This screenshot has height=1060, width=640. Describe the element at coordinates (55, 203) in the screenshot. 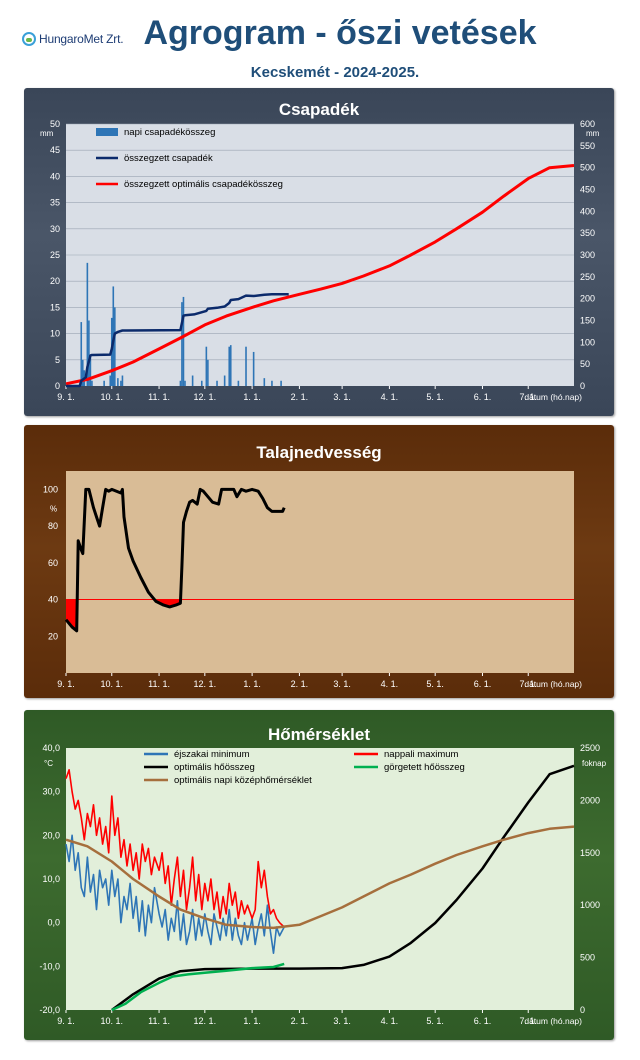

I see `y-tick-label: 35` at that location.